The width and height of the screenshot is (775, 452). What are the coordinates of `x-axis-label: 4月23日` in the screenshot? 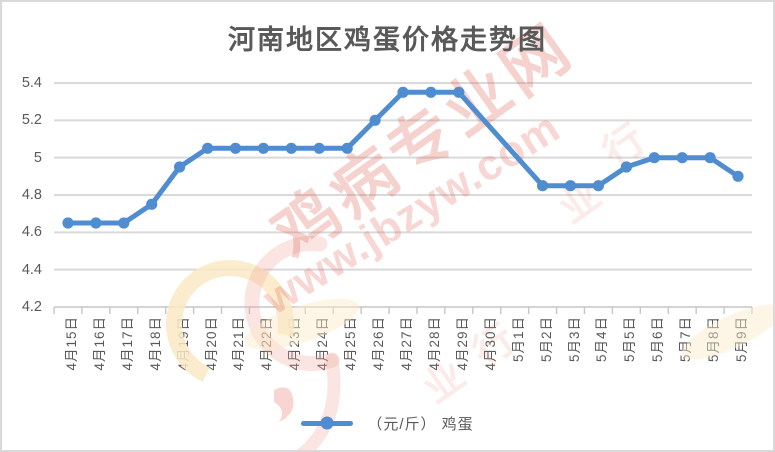 It's located at (295, 343).